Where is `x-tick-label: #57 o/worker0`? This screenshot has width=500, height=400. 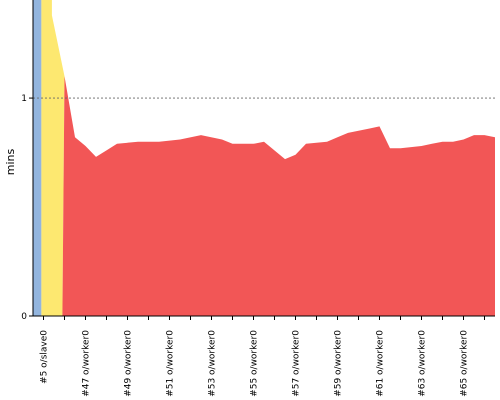
x-tick-label: #57 o/worker0 is located at coordinates (297, 363).